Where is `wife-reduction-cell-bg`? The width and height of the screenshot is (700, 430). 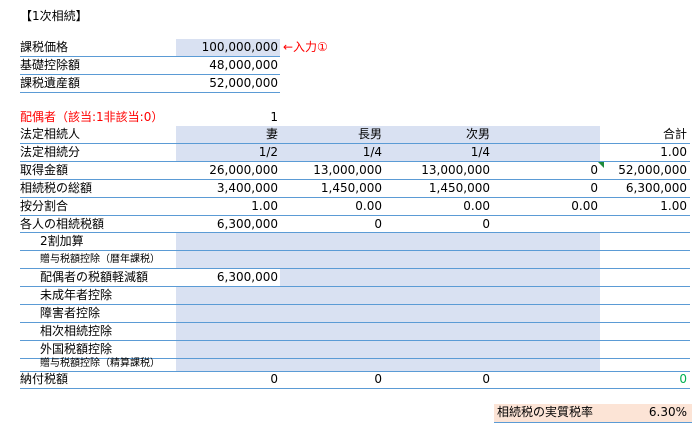 wife-reduction-cell-bg is located at coordinates (228, 277).